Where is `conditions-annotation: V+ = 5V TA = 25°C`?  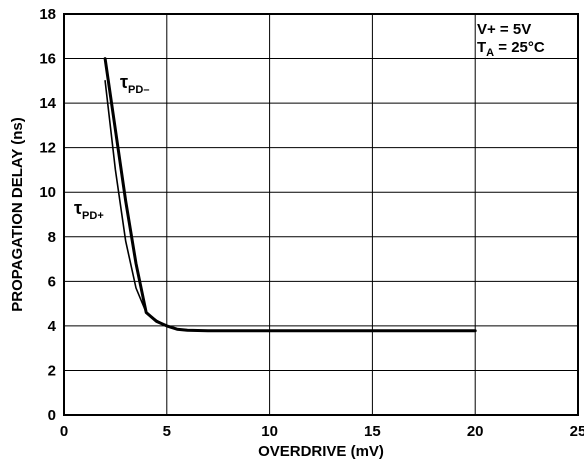 conditions-annotation: V+ = 5V TA = 25°C is located at coordinates (511, 40).